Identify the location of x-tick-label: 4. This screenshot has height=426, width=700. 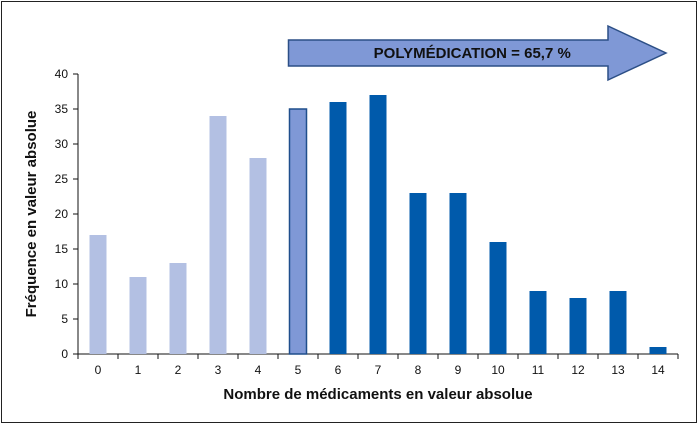
(258, 370).